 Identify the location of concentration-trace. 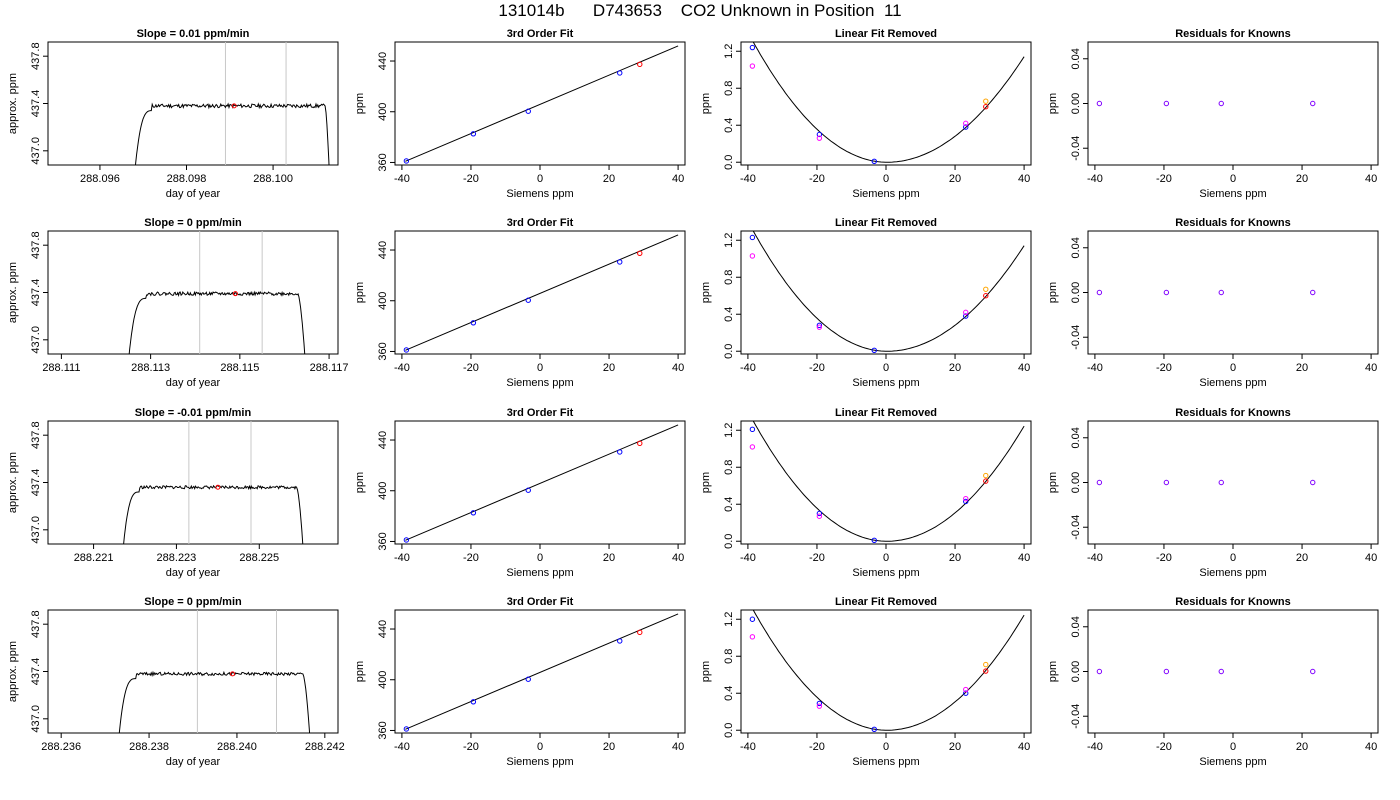
(214, 701).